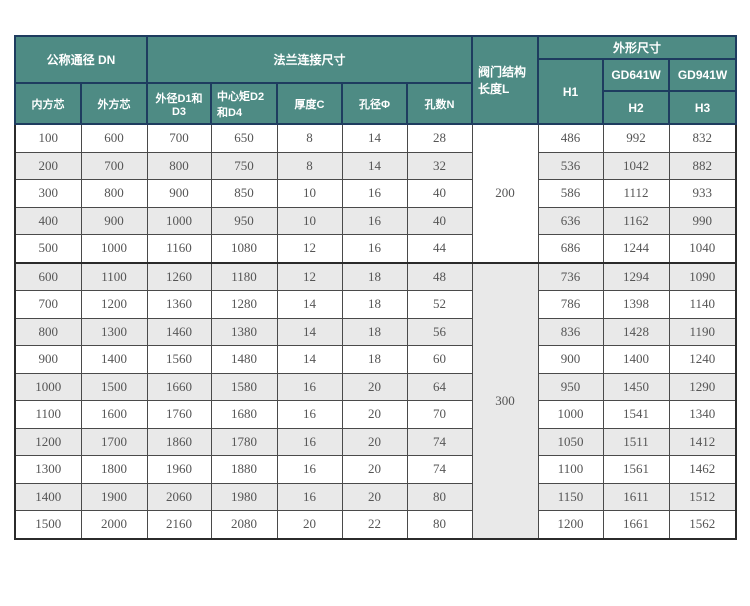 The height and width of the screenshot is (606, 750). I want to click on dn-inner-cell: 600, so click(48, 276).